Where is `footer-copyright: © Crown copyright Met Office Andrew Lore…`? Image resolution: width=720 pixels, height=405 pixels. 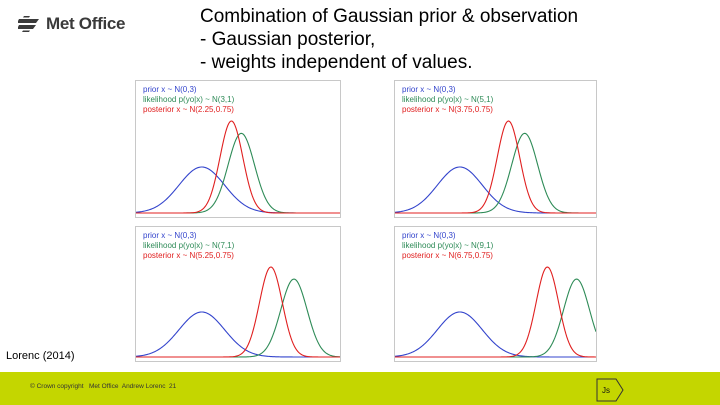
footer-copyright: © Crown copyright Met Office Andrew Lore… is located at coordinates (103, 386).